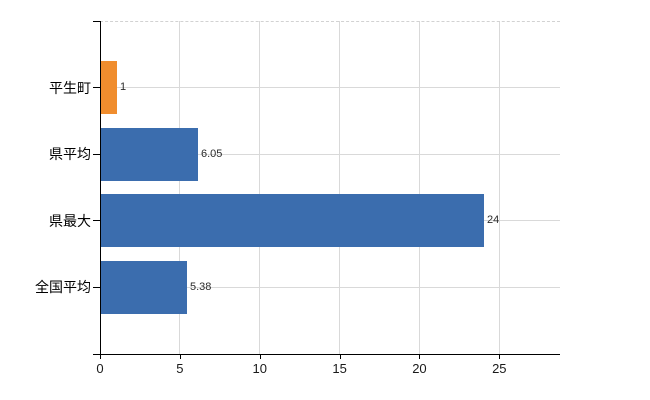 Image resolution: width=650 pixels, height=400 pixels. What do you see at coordinates (123, 87) in the screenshot?
I see `bar-value-label: 1` at bounding box center [123, 87].